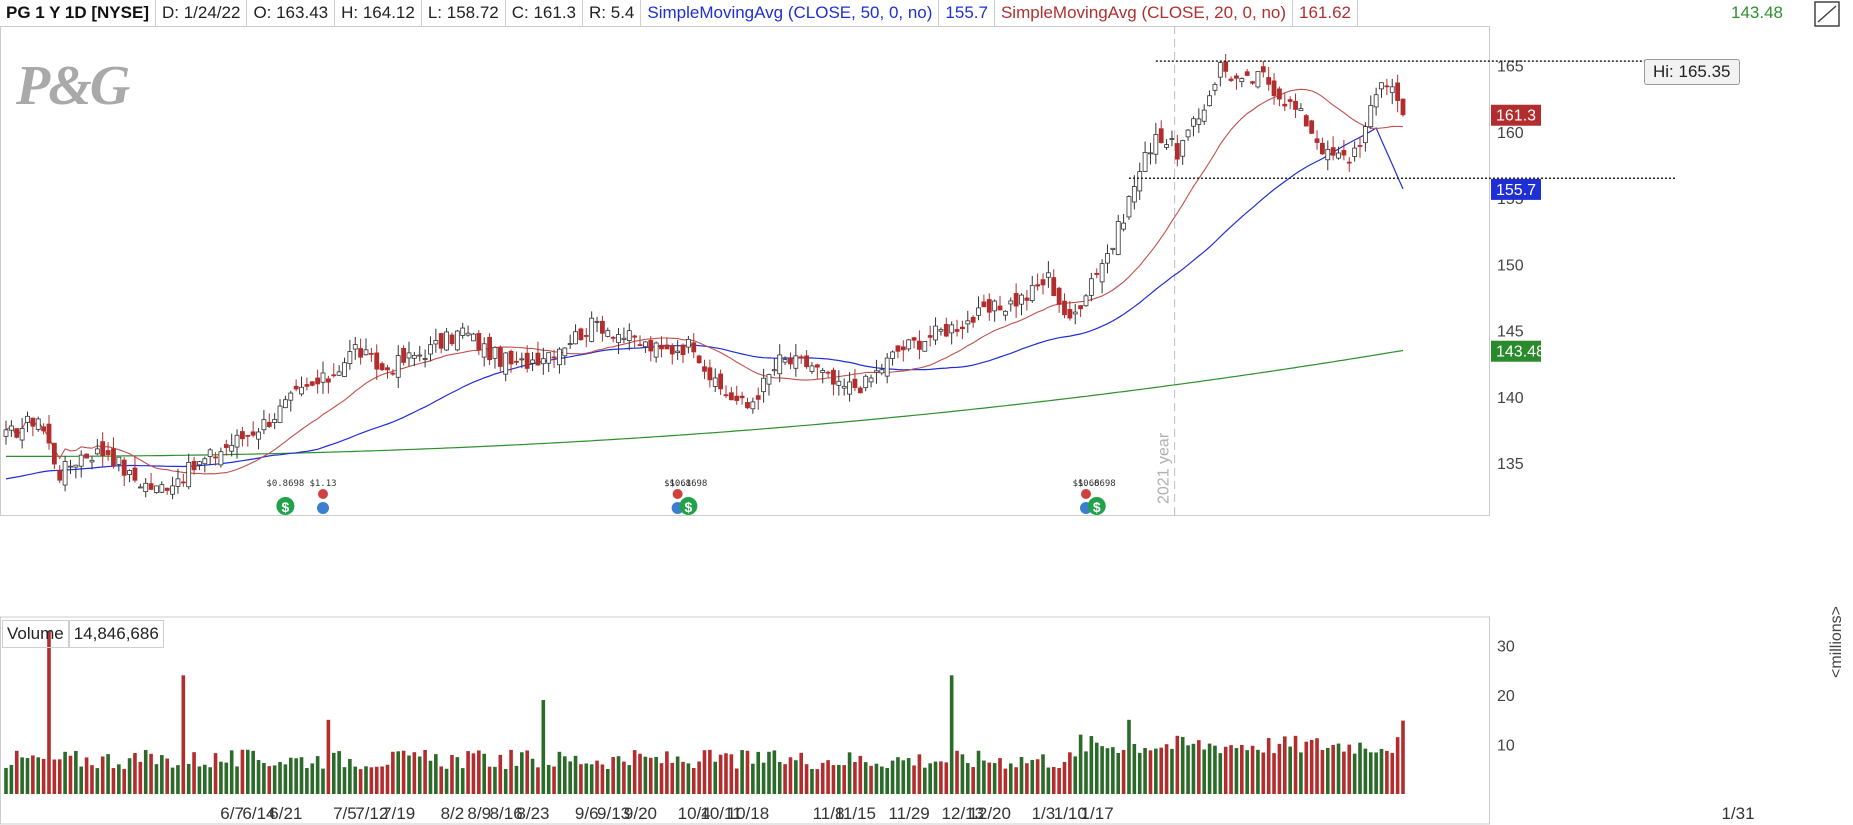 The image size is (1853, 825). I want to click on x-tick-label: 11/29, so click(908, 813).